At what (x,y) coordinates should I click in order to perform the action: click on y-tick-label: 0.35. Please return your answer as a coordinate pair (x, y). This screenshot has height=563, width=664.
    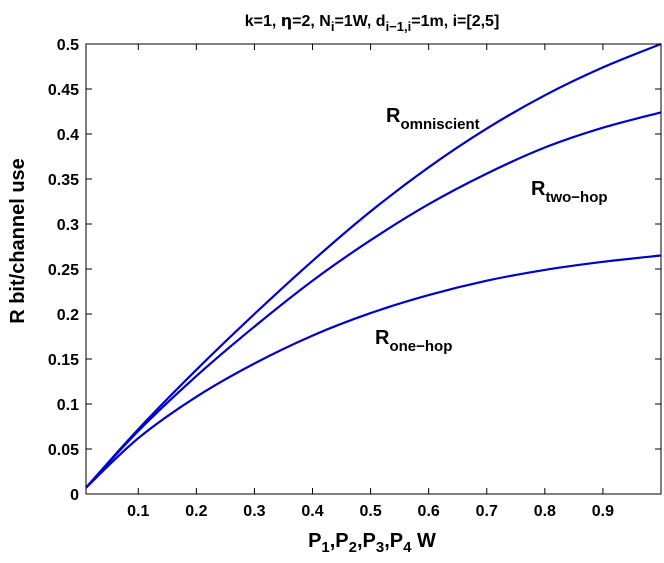
    Looking at the image, I should click on (63, 180).